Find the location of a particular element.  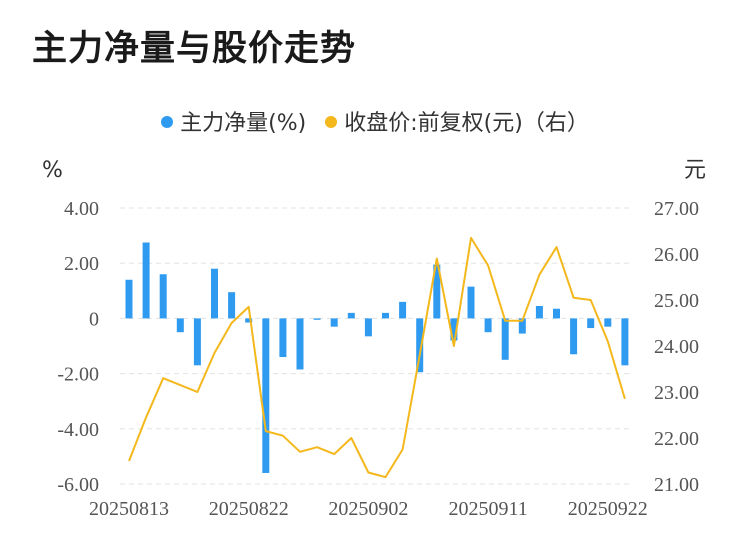

right-tick-label: 21.00 is located at coordinates (676, 485).